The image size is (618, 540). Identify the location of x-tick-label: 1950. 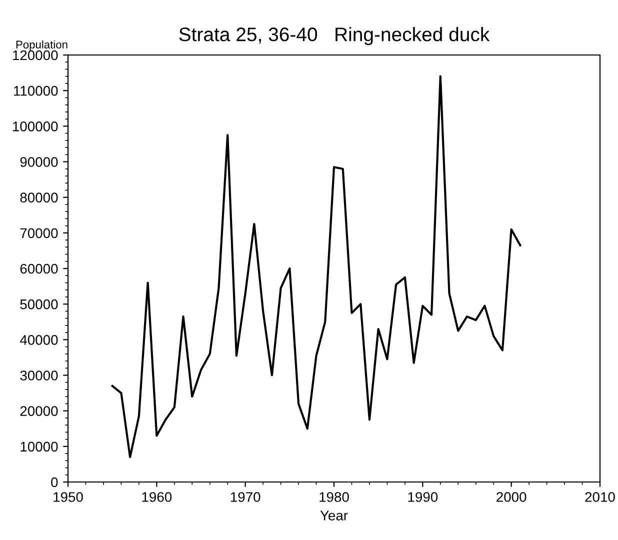
(68, 497).